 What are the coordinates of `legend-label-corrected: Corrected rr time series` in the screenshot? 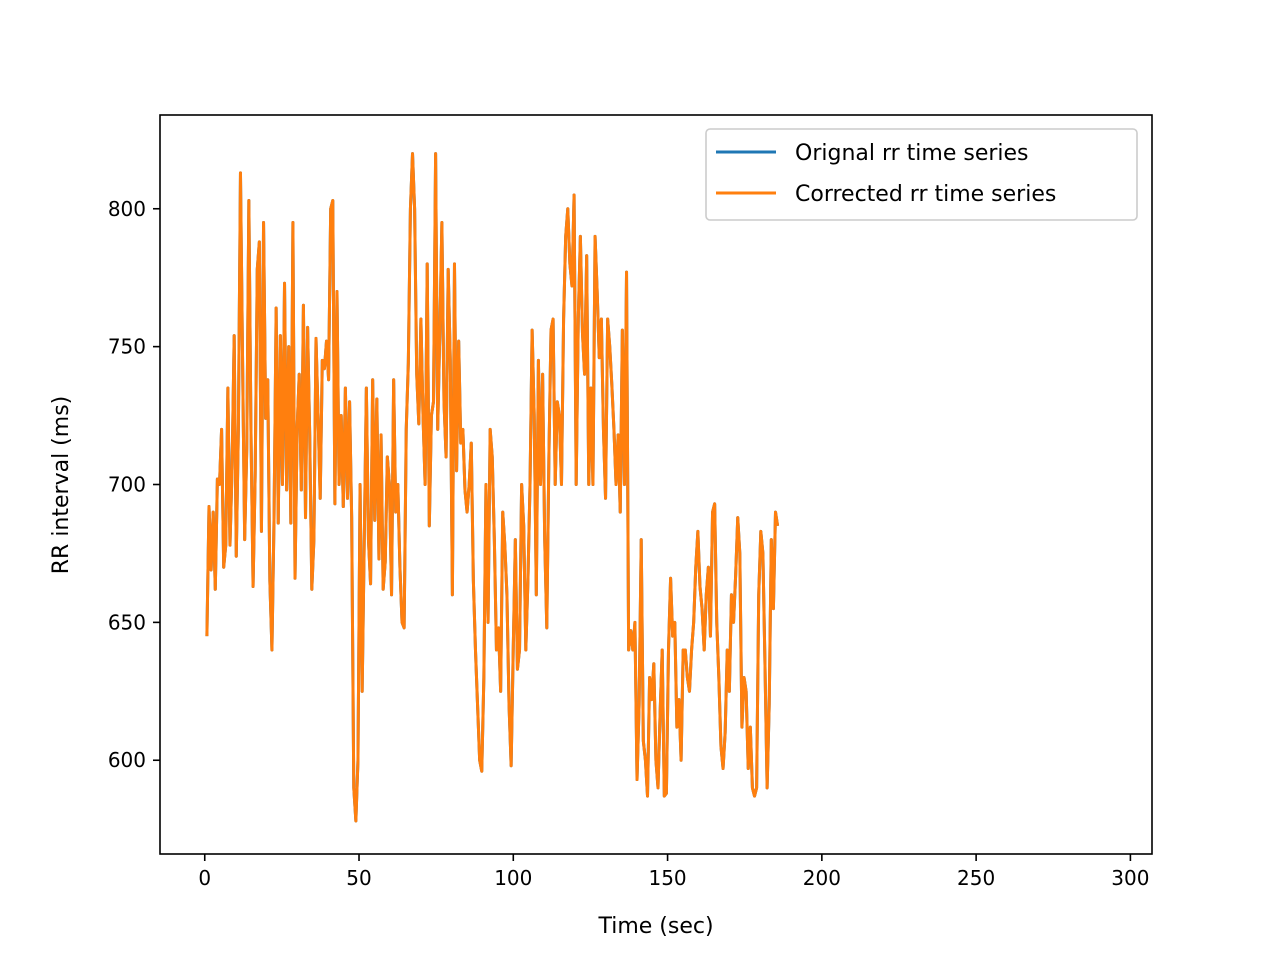 It's located at (925, 194).